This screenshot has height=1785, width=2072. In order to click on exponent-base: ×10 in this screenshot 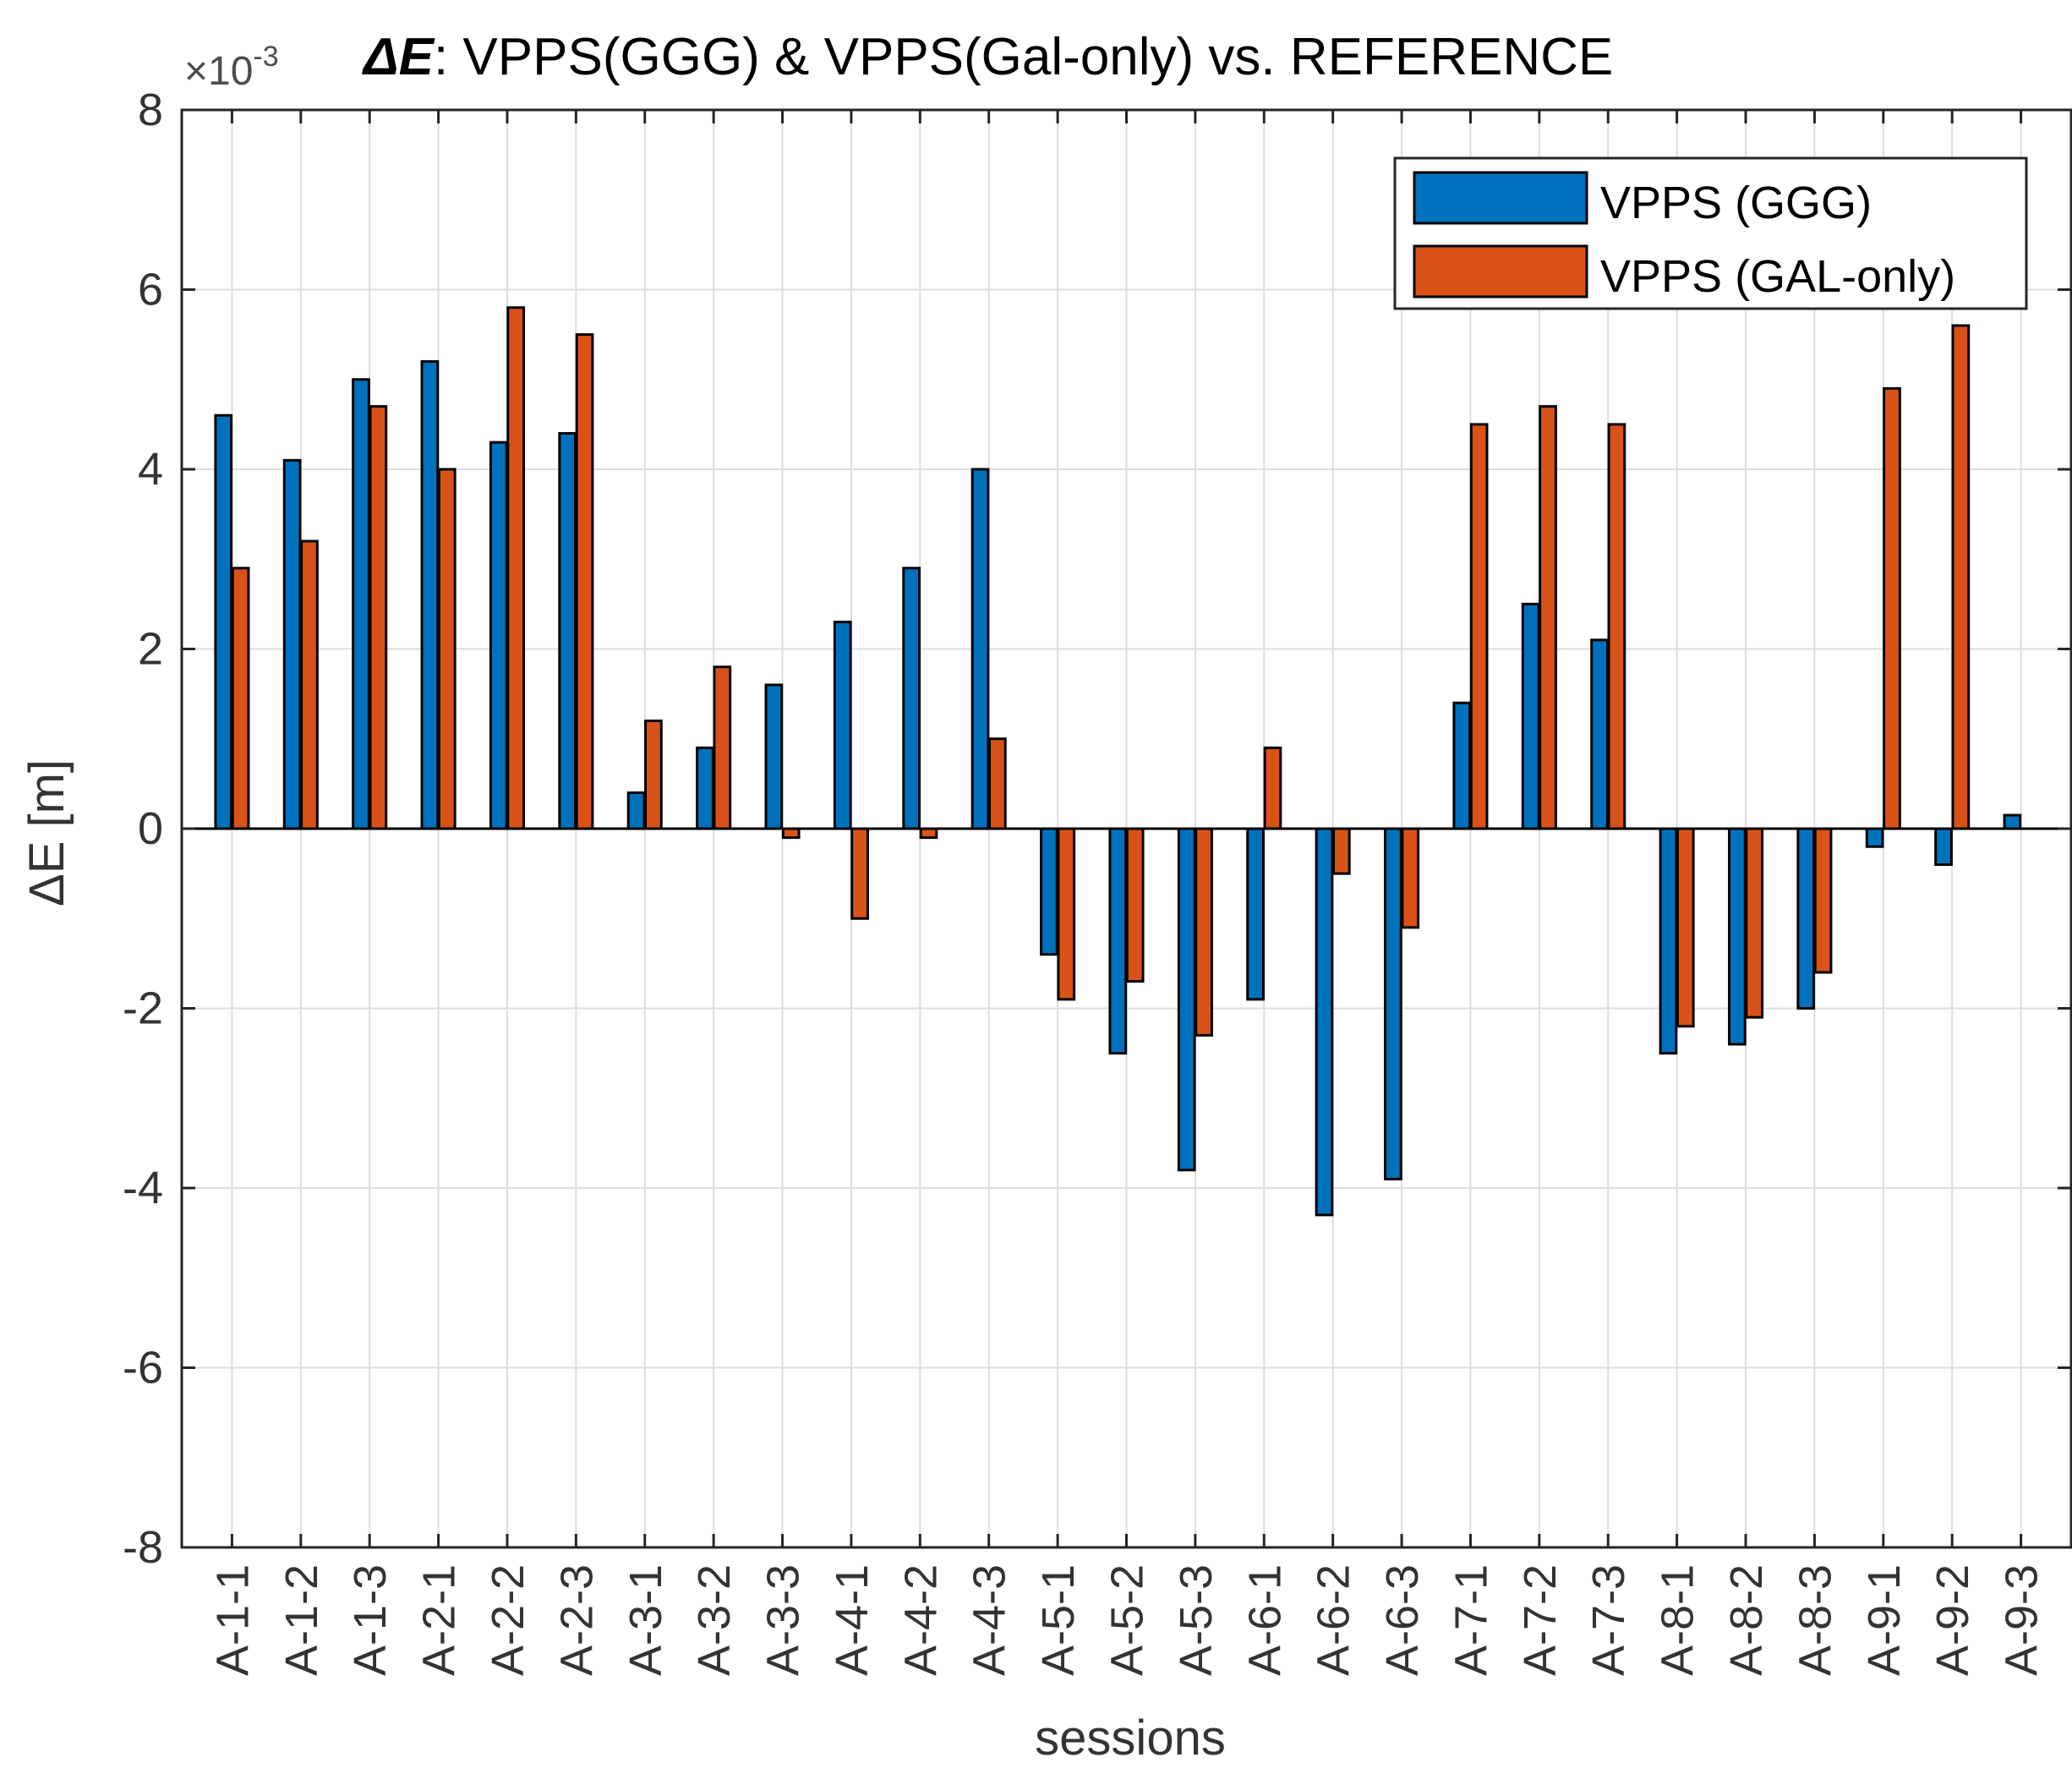, I will do `click(219, 71)`.